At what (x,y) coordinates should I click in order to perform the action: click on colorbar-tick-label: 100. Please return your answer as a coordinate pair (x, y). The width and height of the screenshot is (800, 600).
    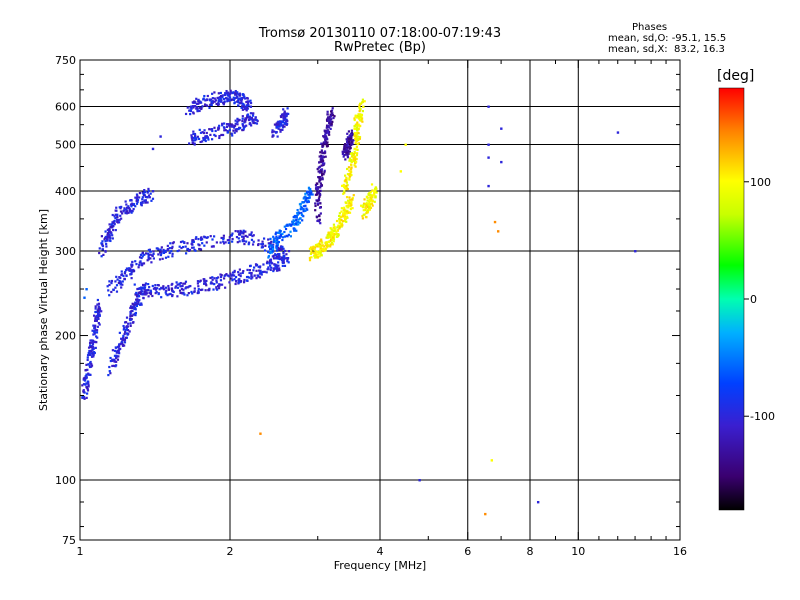
    Looking at the image, I should click on (760, 182).